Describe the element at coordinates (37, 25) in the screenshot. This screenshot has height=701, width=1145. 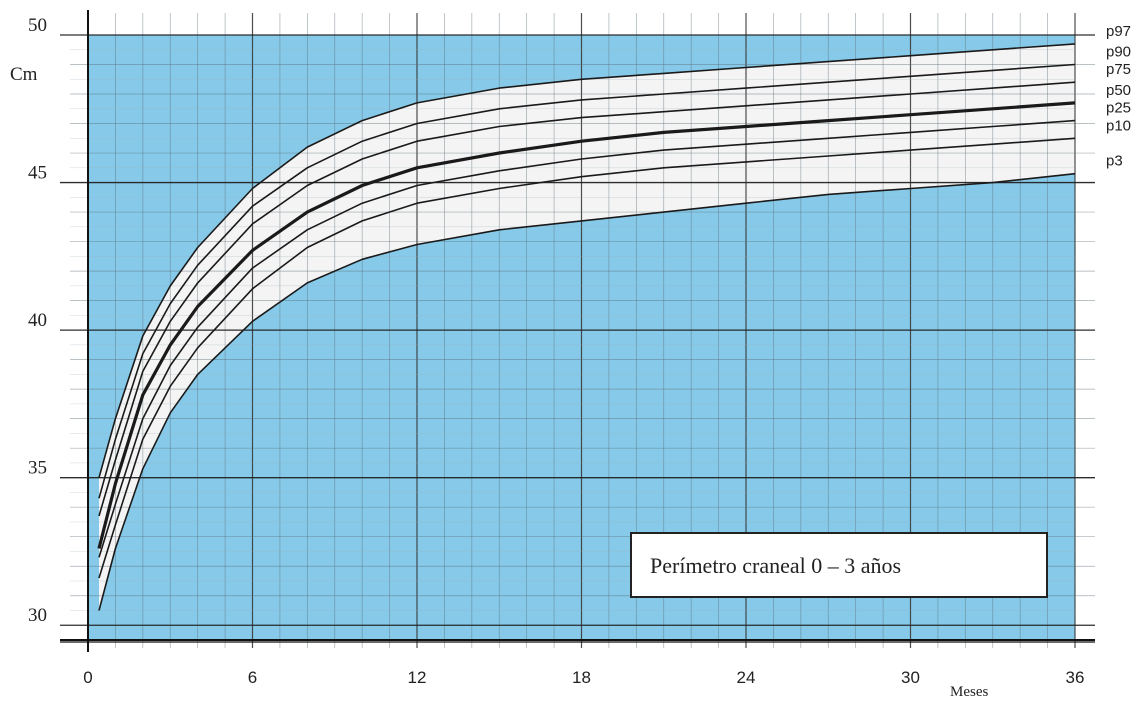
I see `y-tick-label: 50` at that location.